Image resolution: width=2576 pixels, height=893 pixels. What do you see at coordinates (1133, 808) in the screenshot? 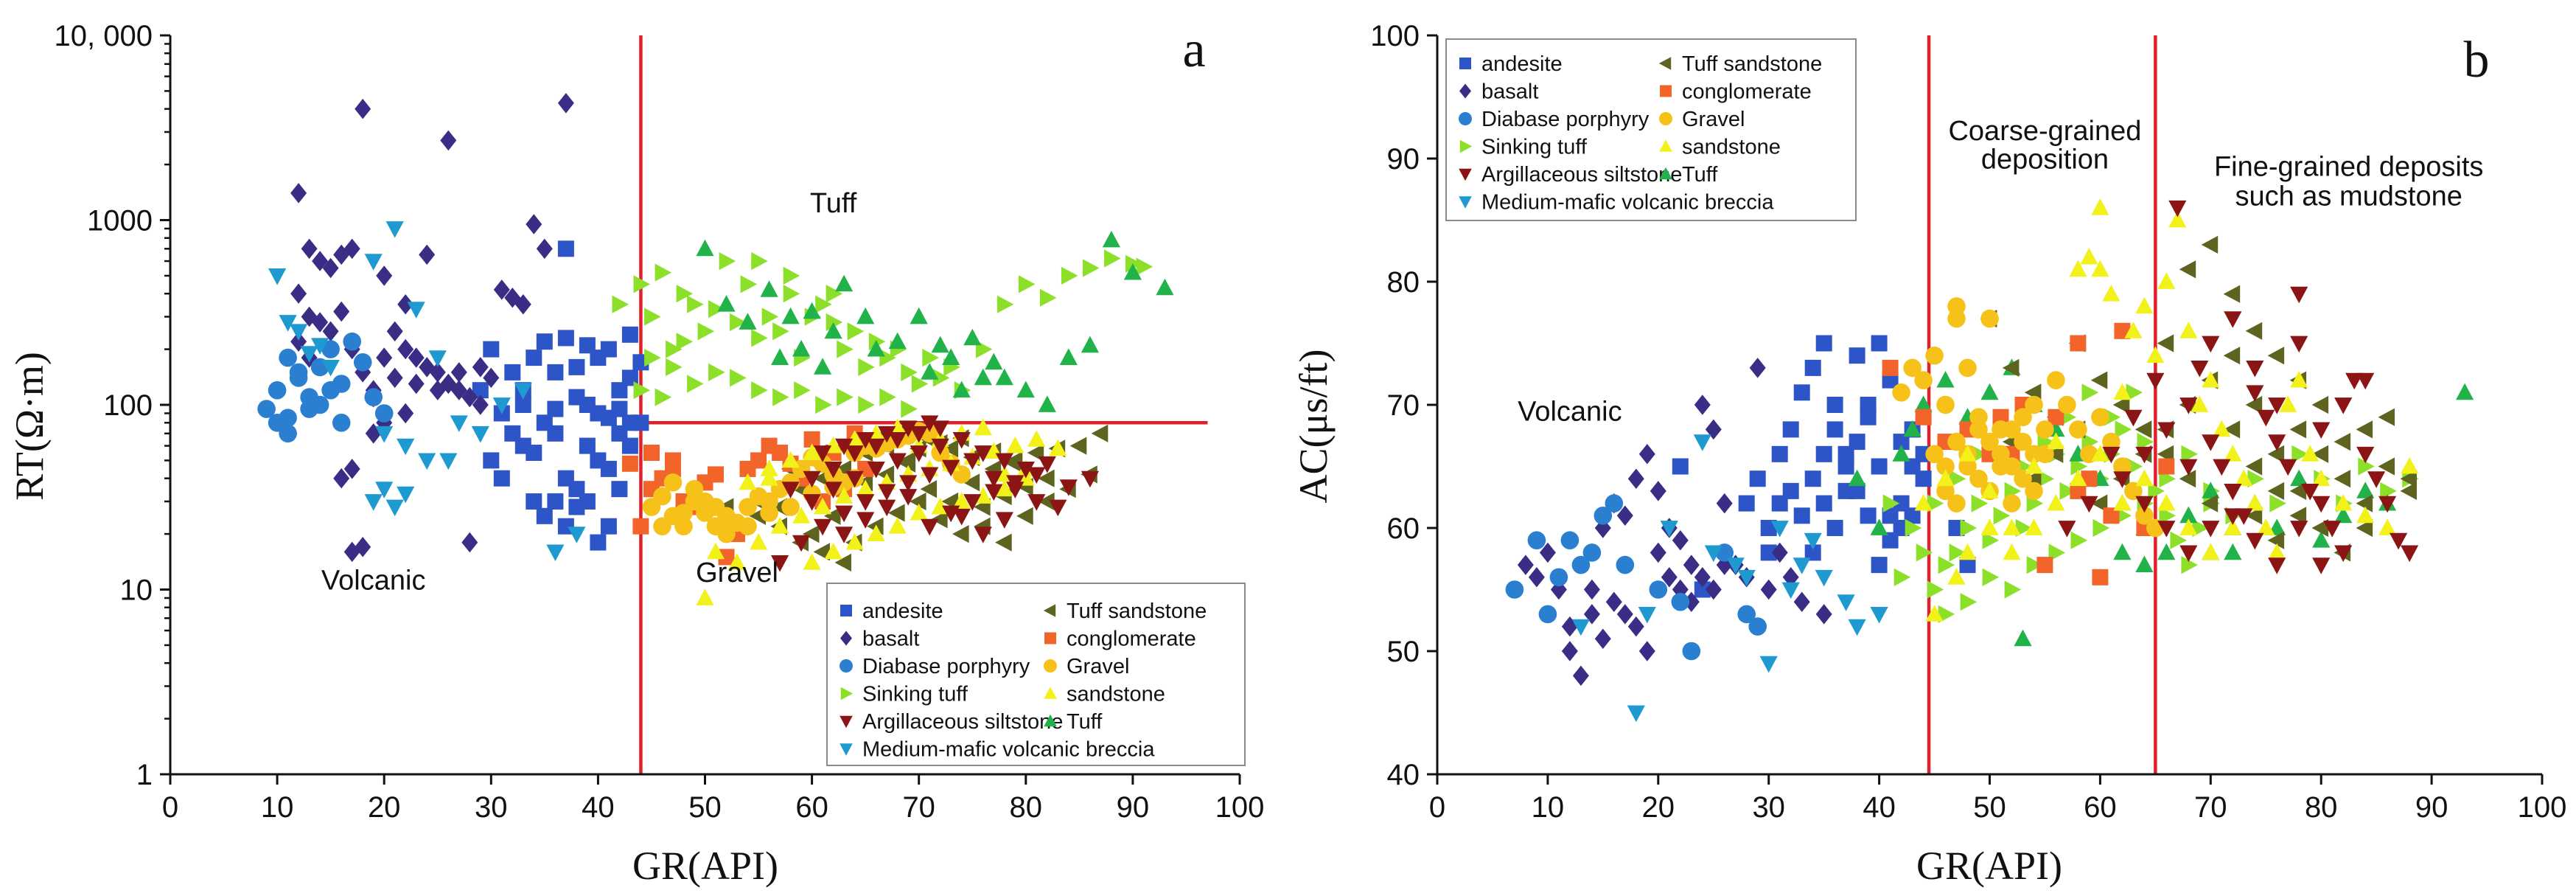
I see `panel-a-x-tick-label: 90` at bounding box center [1133, 808].